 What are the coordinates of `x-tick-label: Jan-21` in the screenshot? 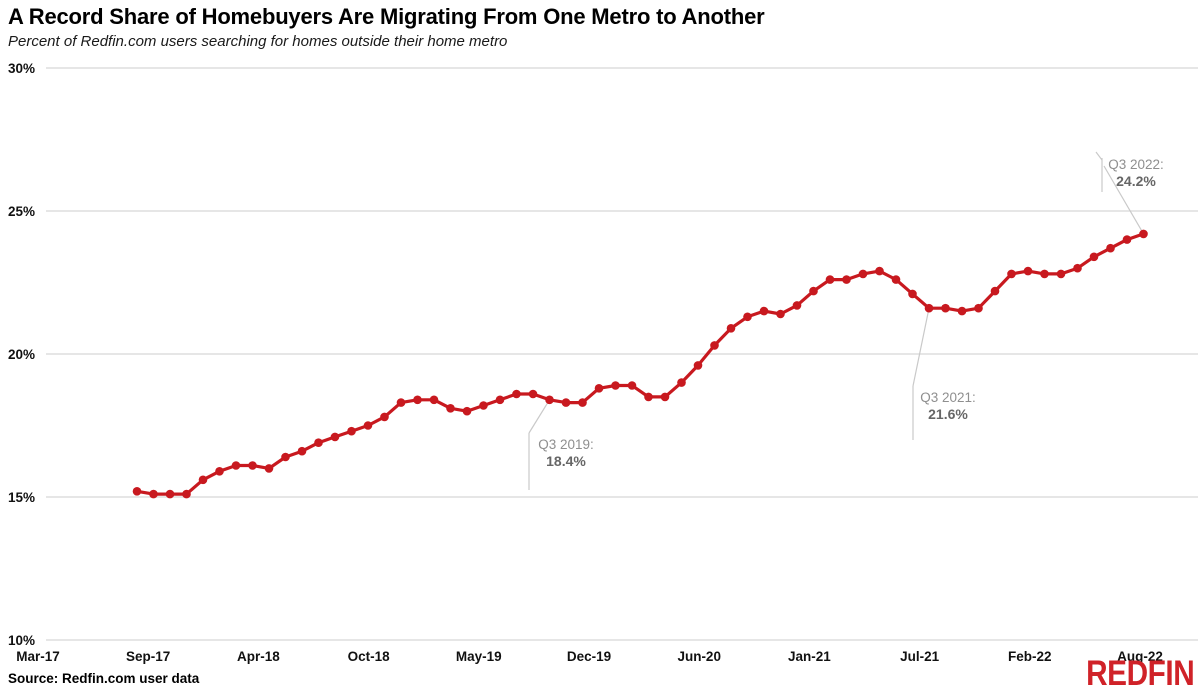 It's located at (809, 656).